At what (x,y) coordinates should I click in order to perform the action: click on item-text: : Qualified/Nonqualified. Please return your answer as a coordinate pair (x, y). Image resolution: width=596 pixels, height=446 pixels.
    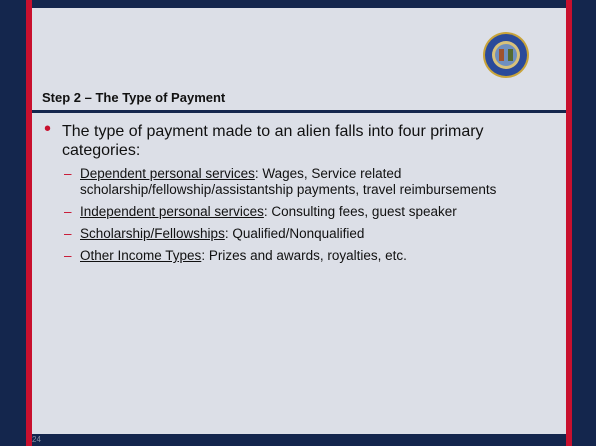
    Looking at the image, I should click on (294, 233).